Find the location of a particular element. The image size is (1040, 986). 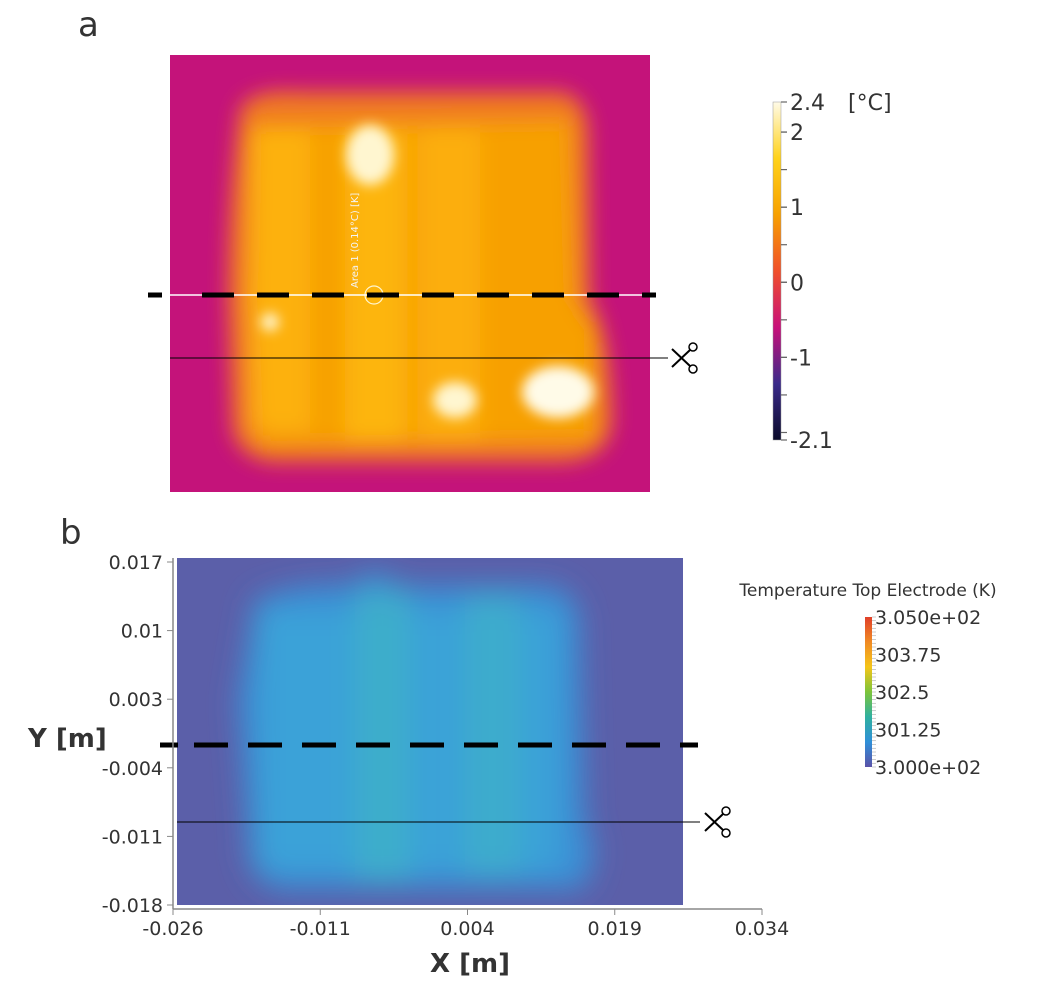

colorbar-a-tick-label: 0 is located at coordinates (797, 283).